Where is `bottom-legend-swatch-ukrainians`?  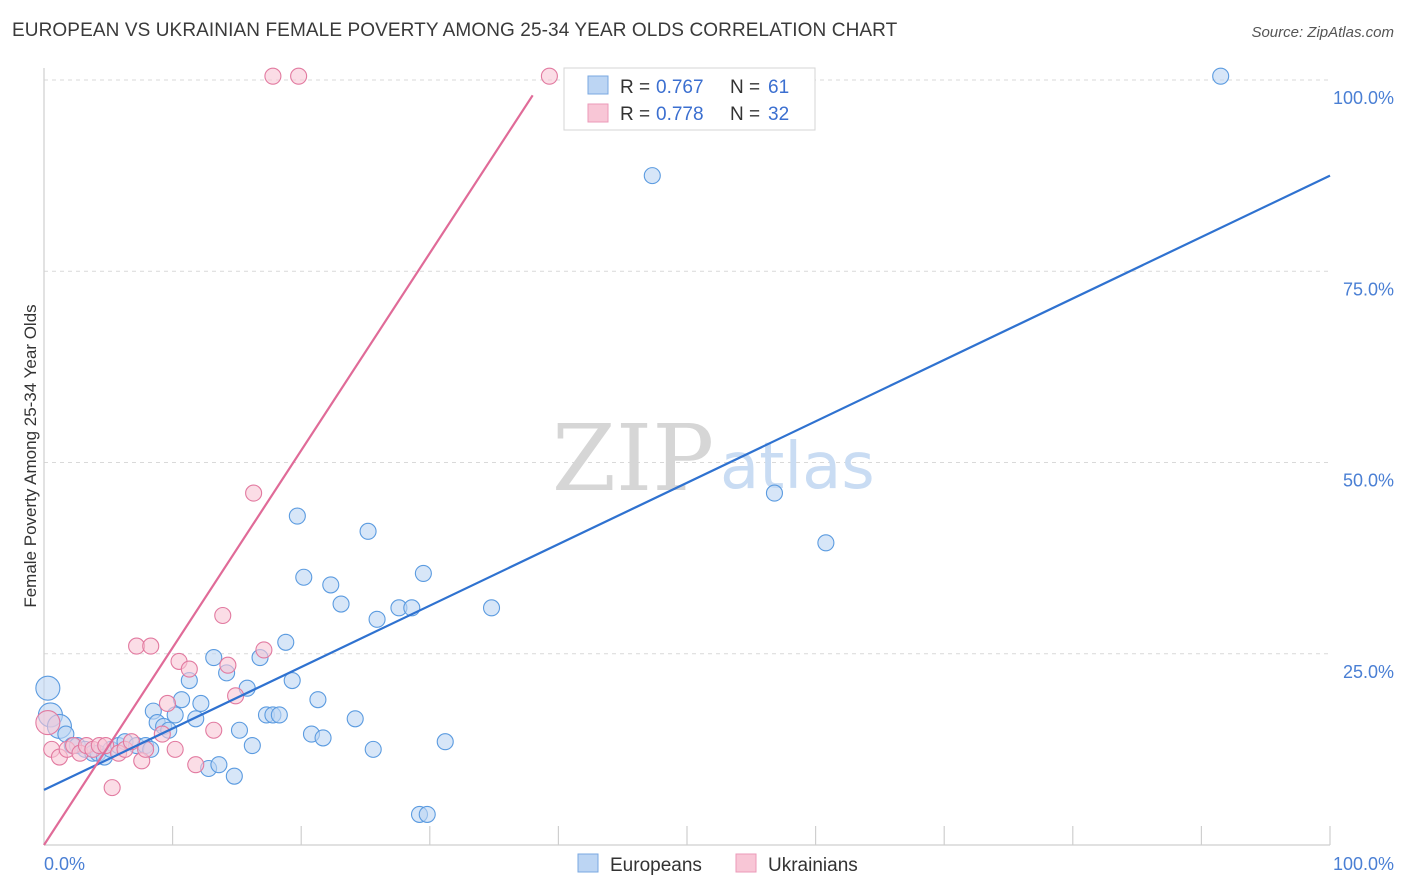
bottom-legend-swatch-ukrainians is located at coordinates (746, 863).